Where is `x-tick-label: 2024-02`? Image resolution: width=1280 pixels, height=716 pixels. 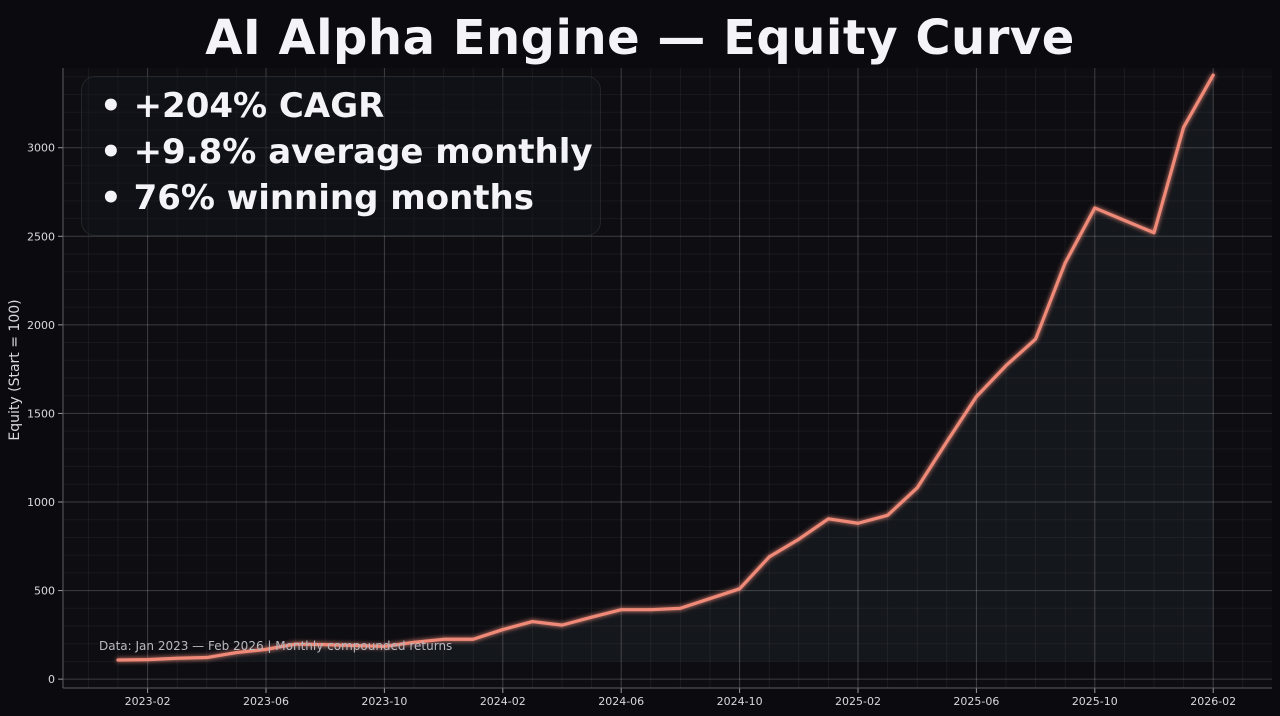 x-tick-label: 2024-02 is located at coordinates (503, 701).